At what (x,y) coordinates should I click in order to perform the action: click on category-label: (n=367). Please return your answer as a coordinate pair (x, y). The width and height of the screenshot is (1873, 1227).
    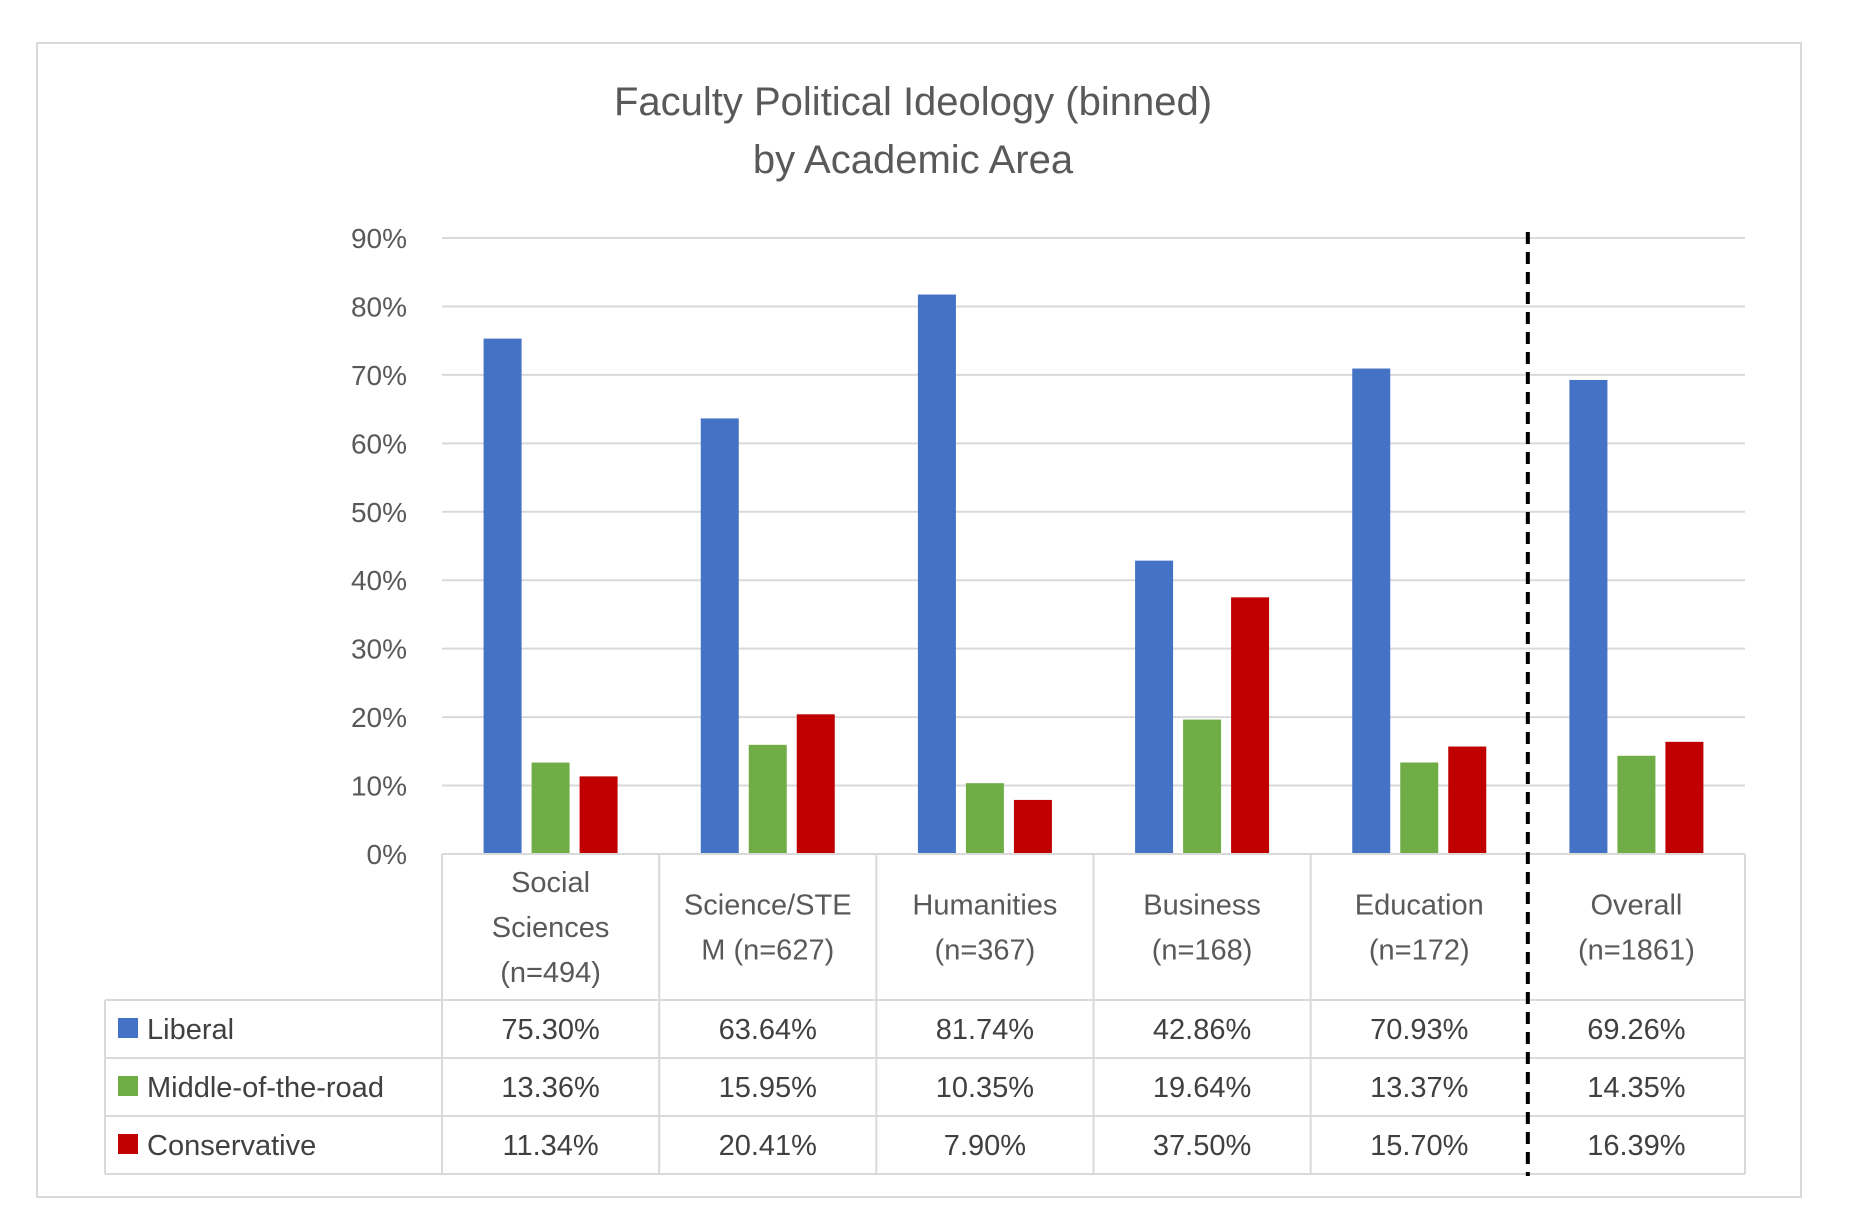
    Looking at the image, I should click on (985, 951).